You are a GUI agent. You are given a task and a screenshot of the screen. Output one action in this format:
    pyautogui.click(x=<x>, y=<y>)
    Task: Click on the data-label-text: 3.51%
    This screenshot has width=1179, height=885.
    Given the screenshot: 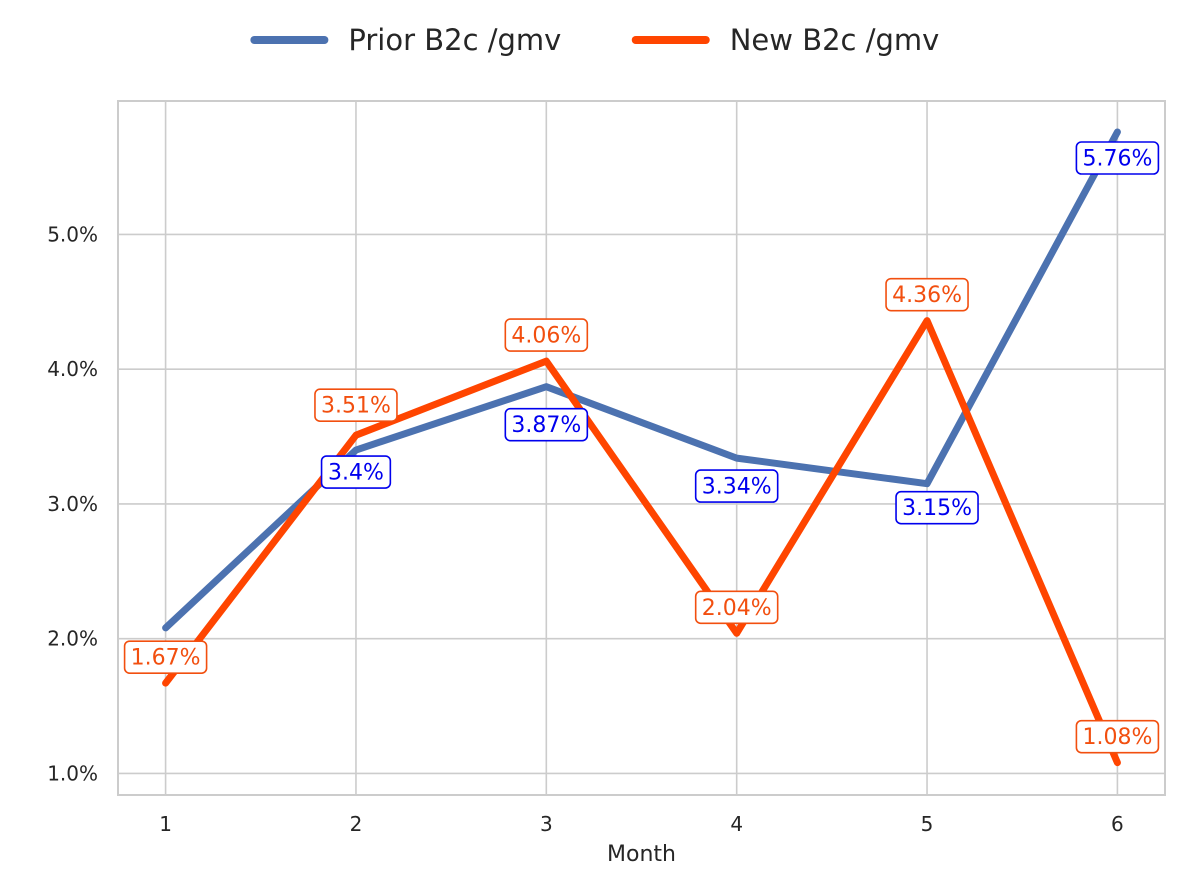 What is the action you would take?
    pyautogui.click(x=356, y=406)
    